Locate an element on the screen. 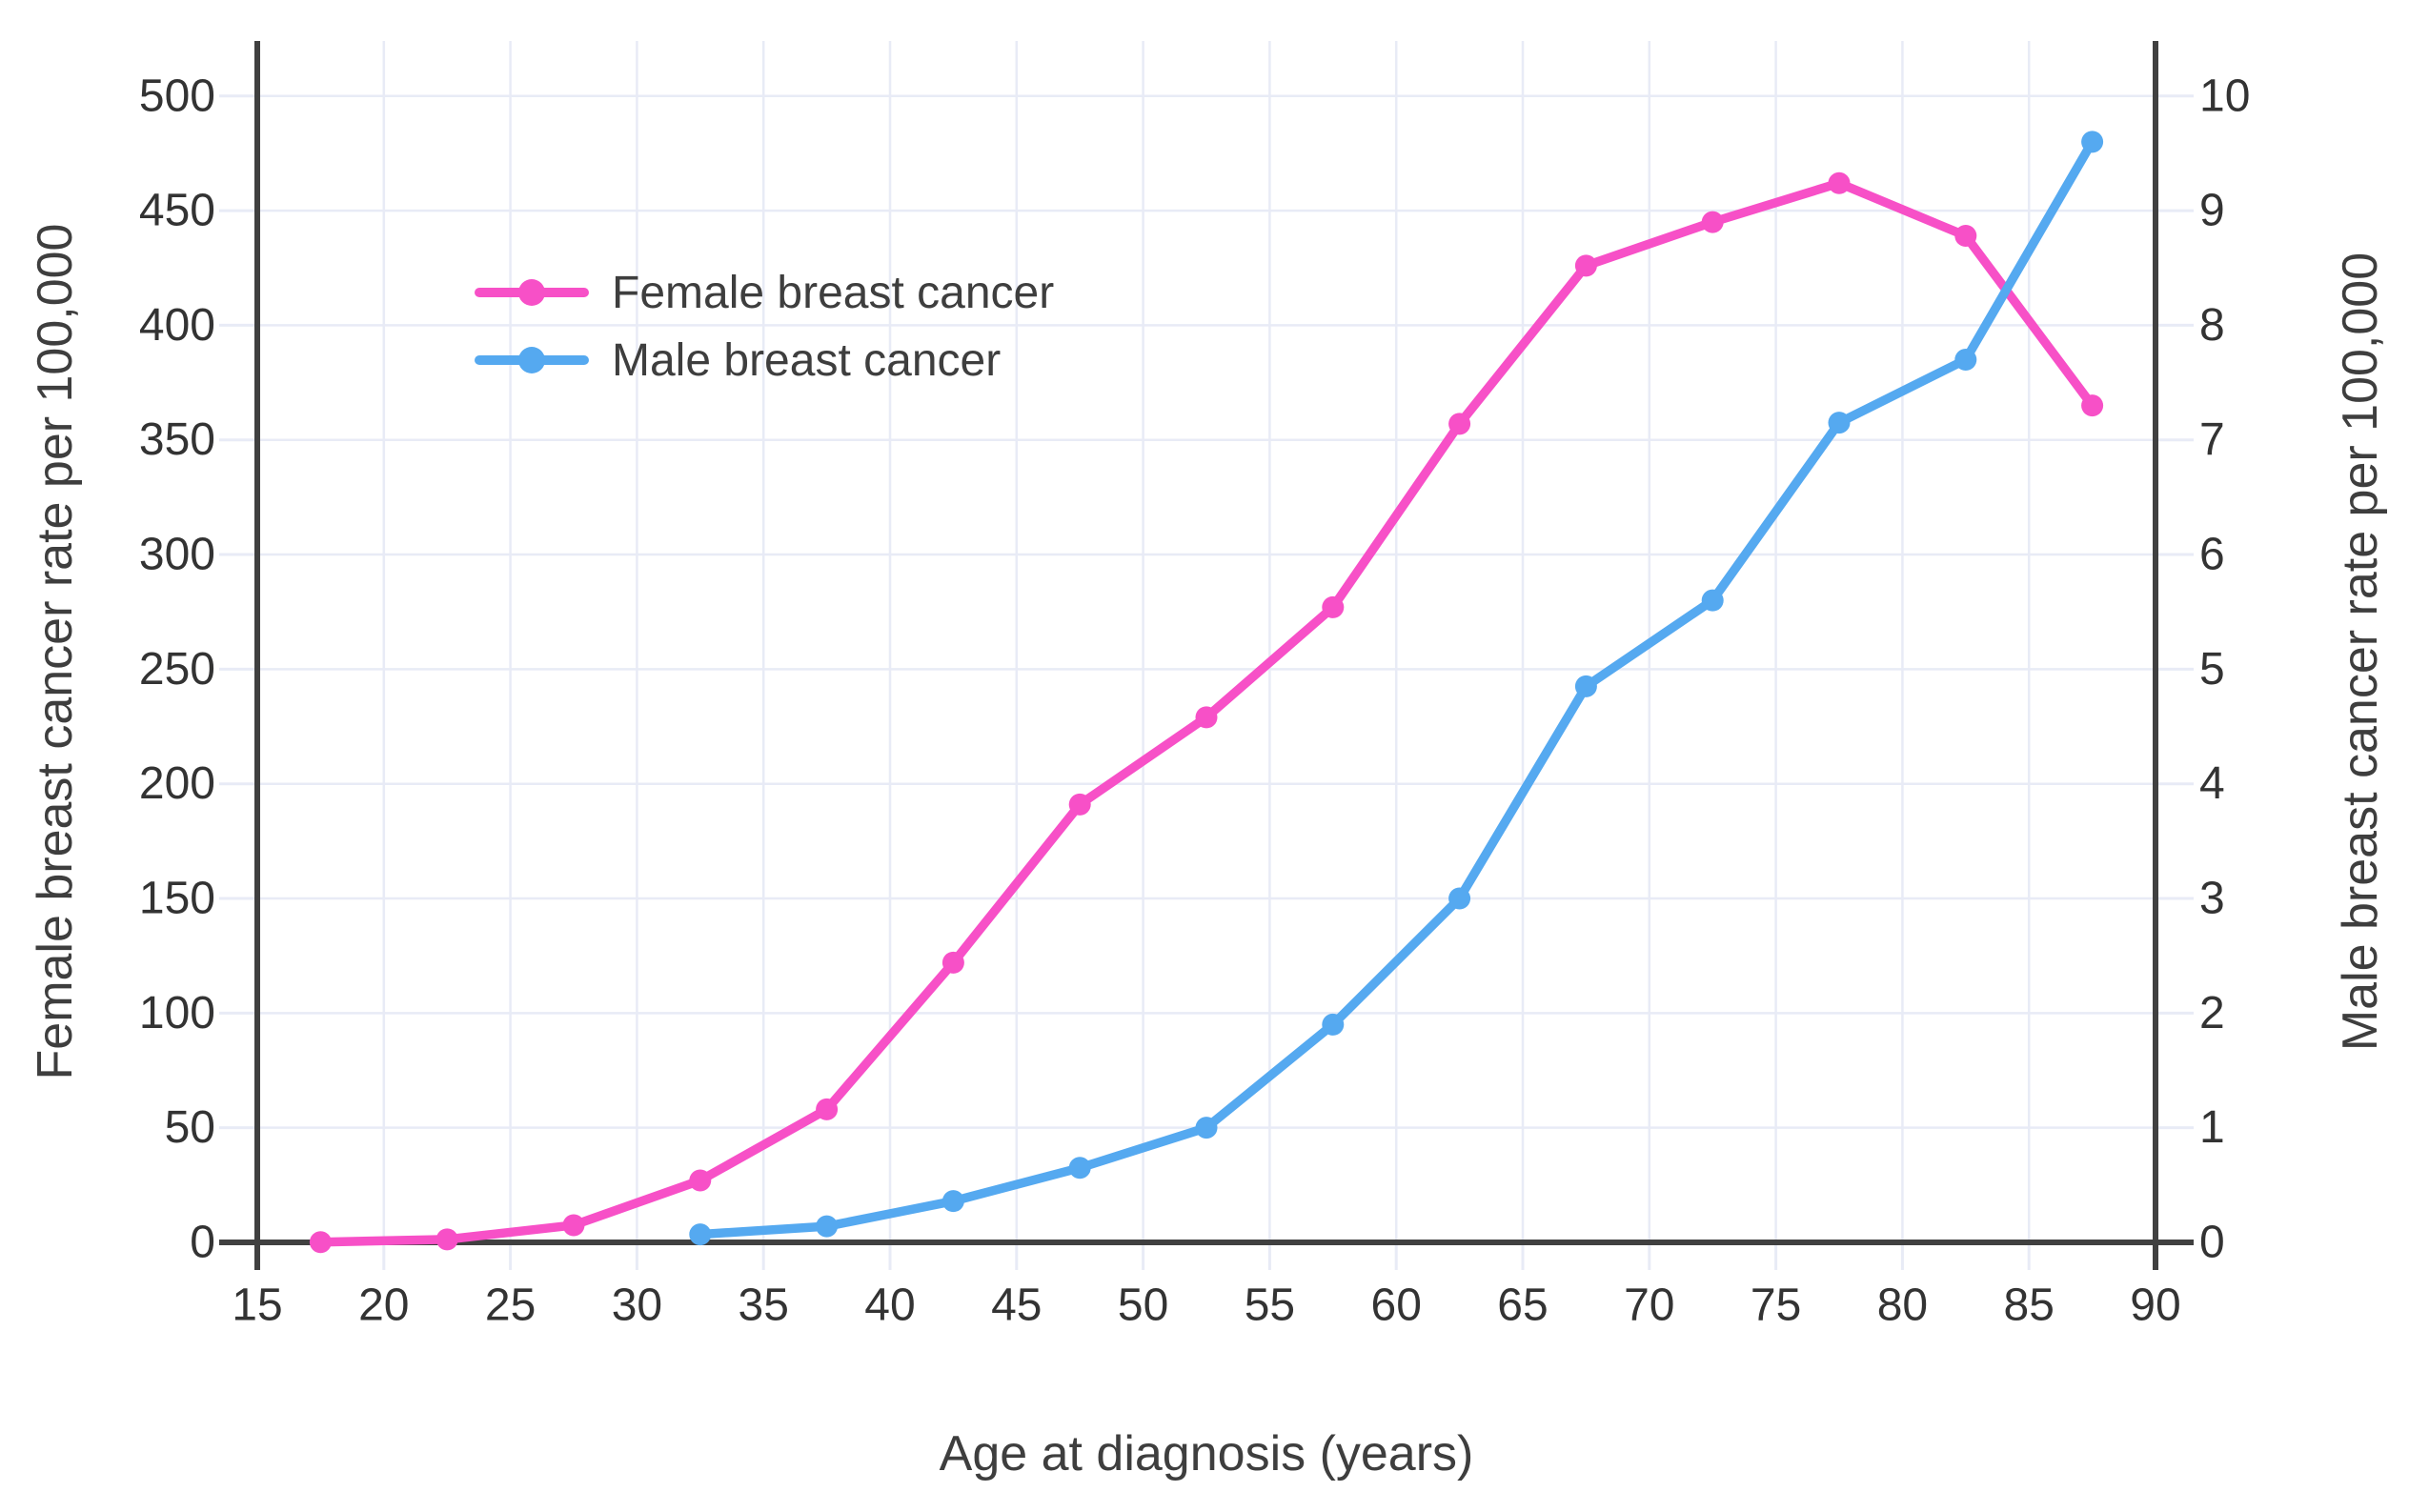 Image resolution: width=2409 pixels, height=1512 pixels. female-dot-icon is located at coordinates (531, 293).